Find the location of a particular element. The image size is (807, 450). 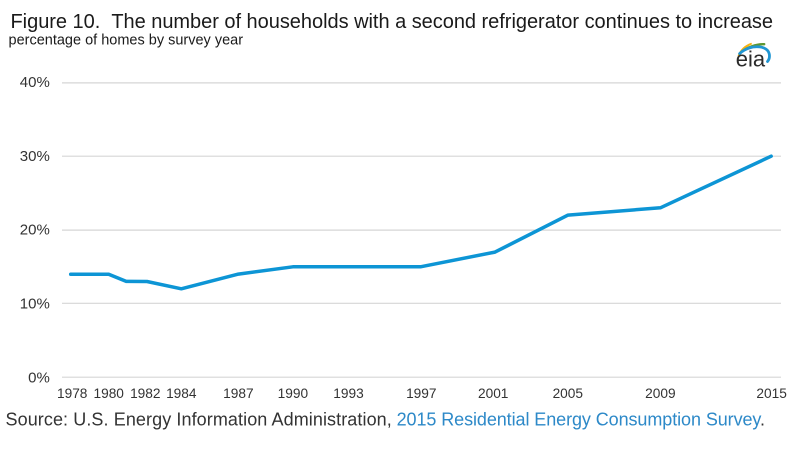

svg-text: eia is located at coordinates (751, 58).